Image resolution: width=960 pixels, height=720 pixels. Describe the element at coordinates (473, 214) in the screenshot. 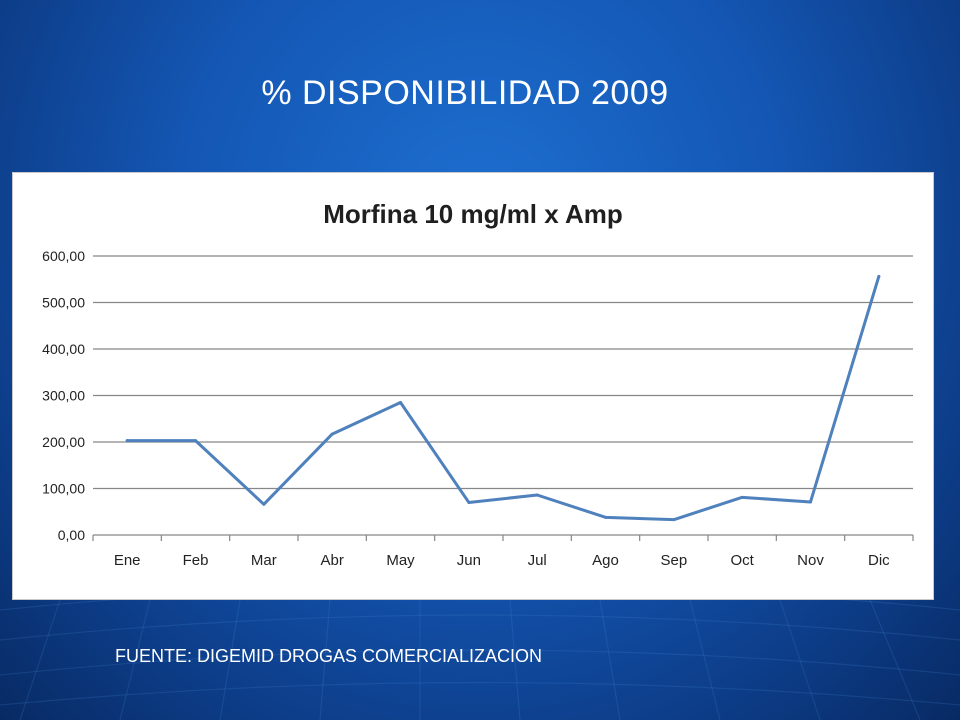

I see `chart-title: Morfina 10 mg/ml x Amp` at that location.